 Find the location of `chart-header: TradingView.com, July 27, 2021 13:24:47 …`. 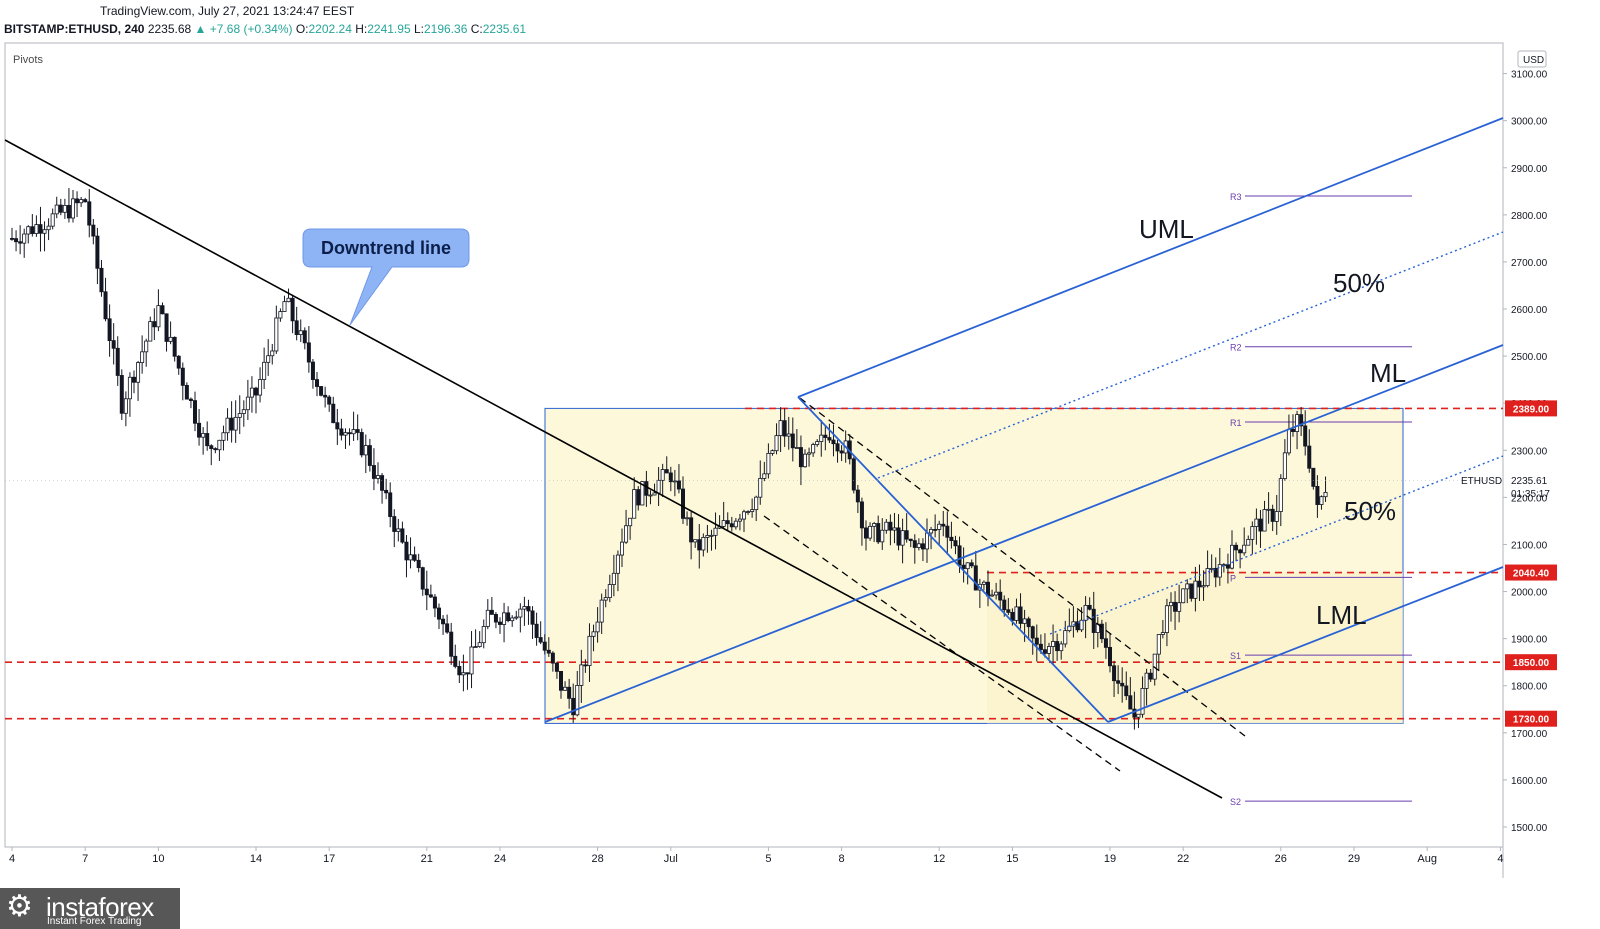

chart-header: TradingView.com, July 27, 2021 13:24:47 … is located at coordinates (800, 20).